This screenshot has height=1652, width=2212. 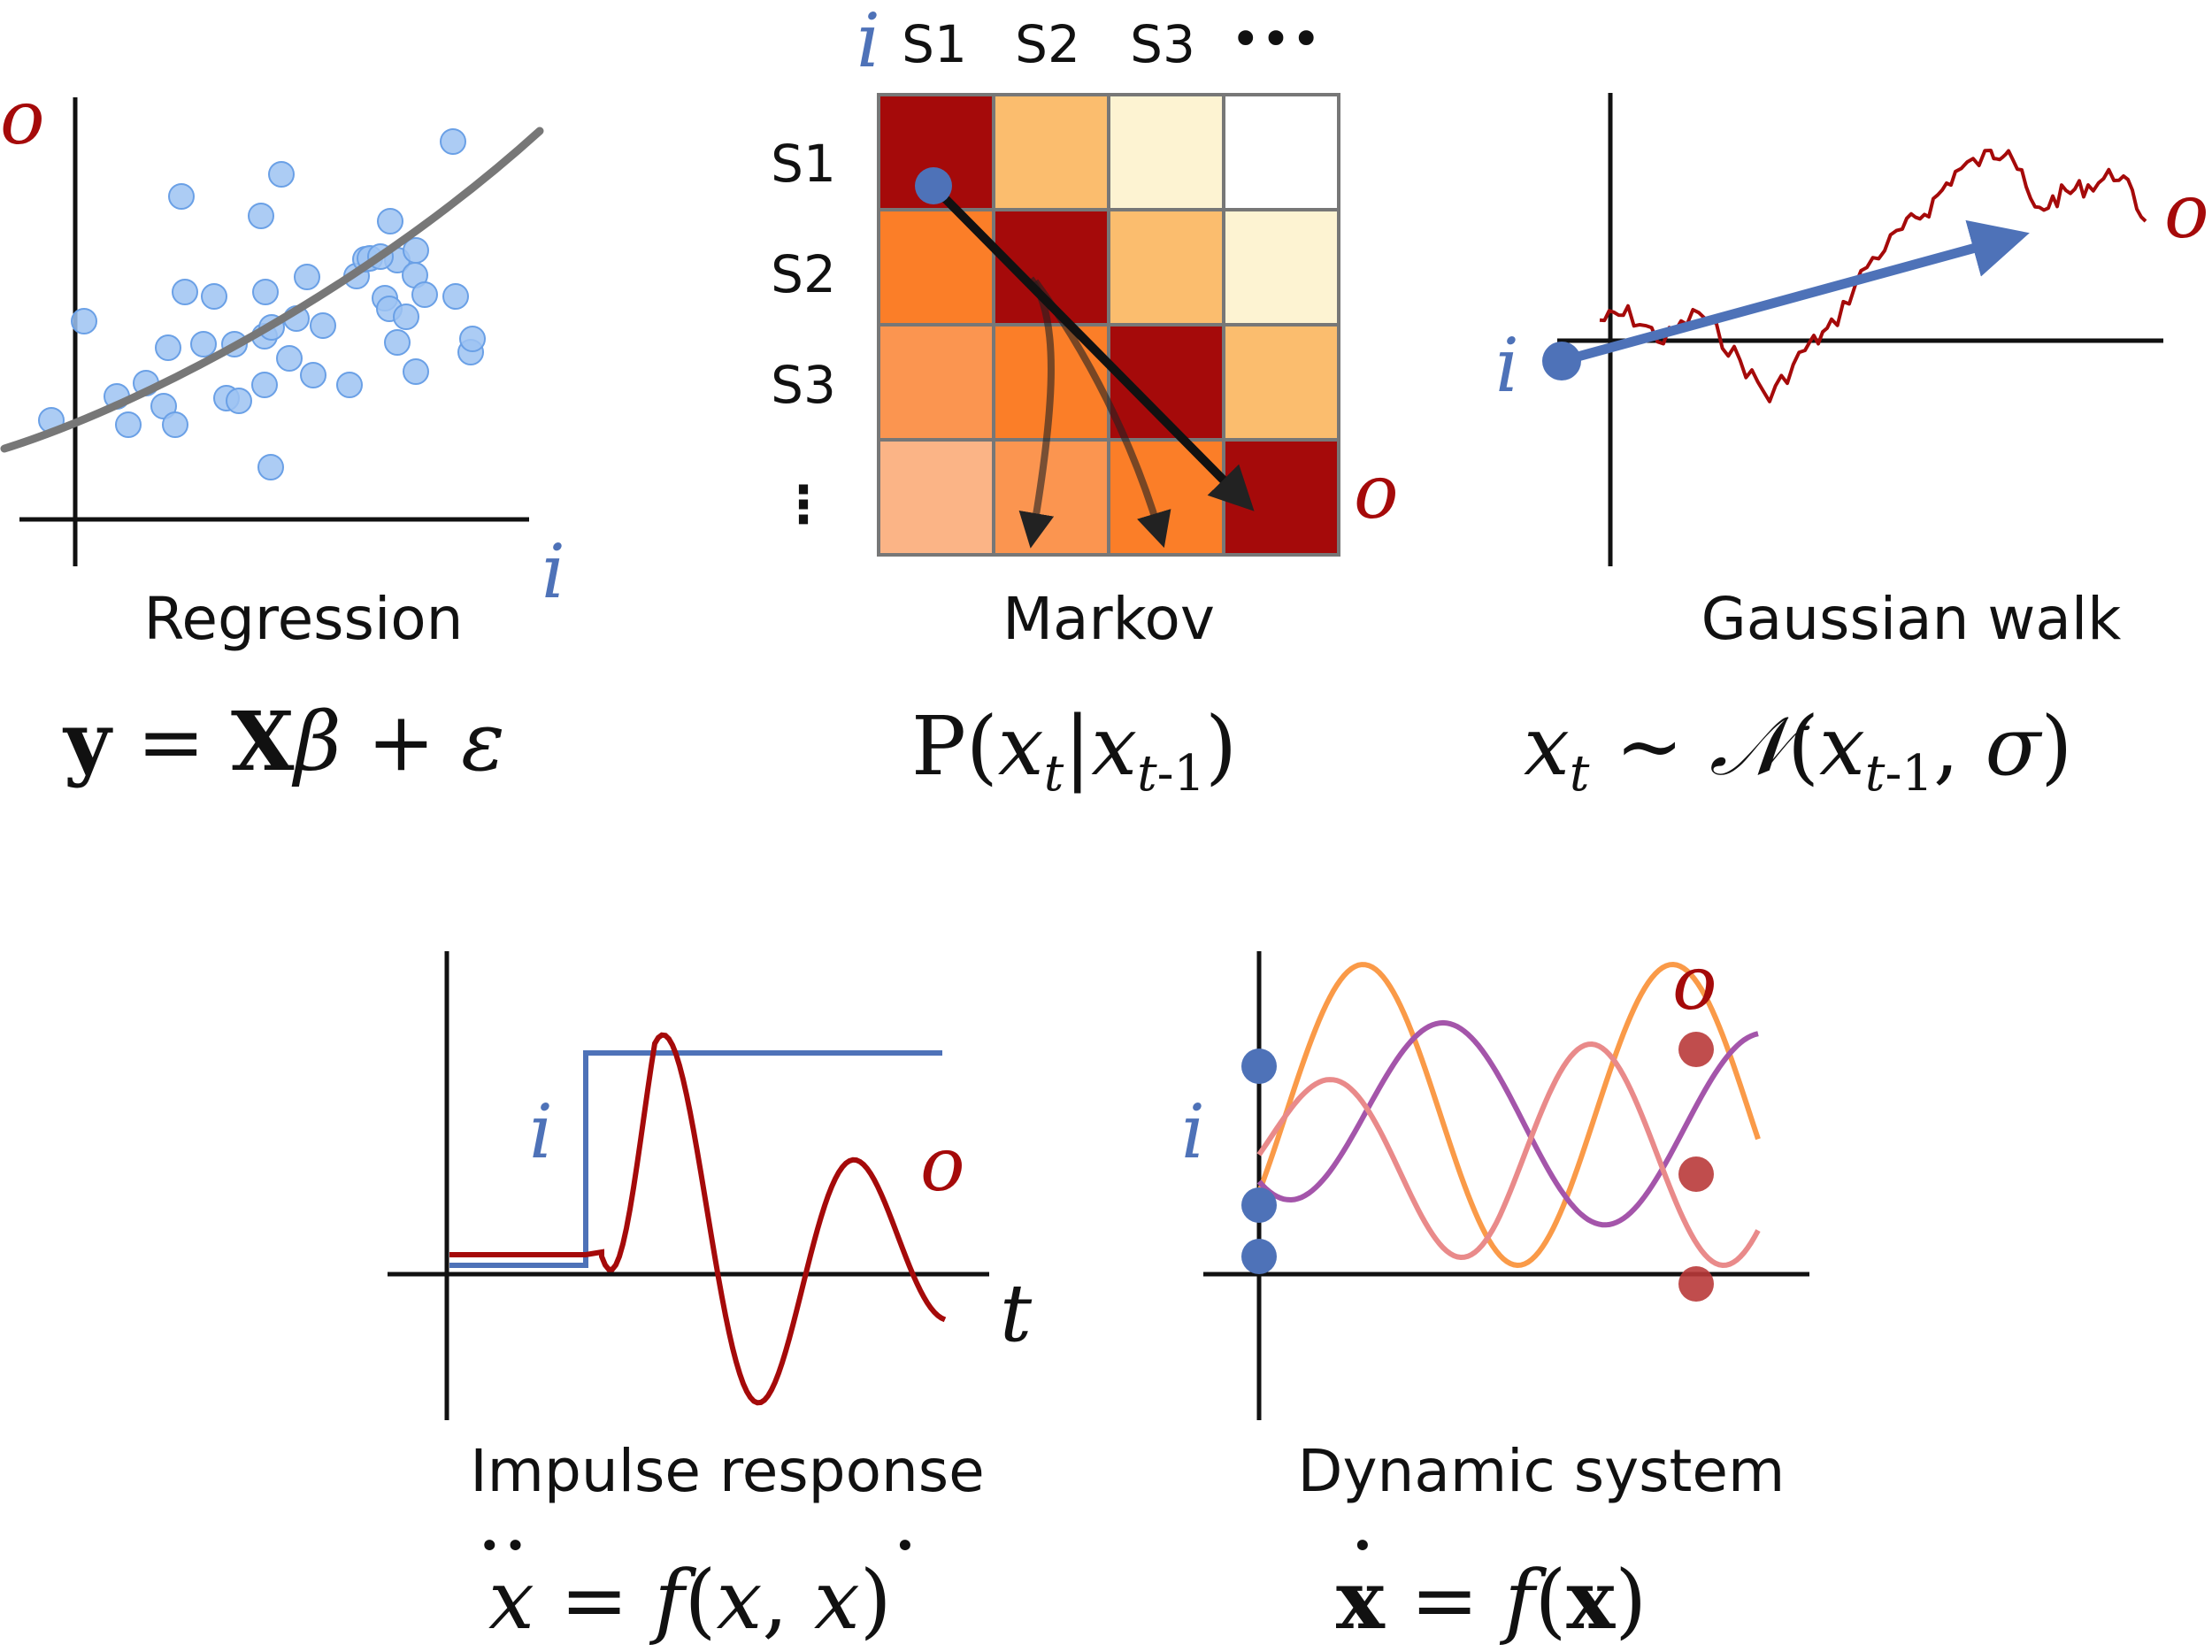 What do you see at coordinates (1376, 492) in the screenshot?
I see `markov-output-label: o` at bounding box center [1376, 492].